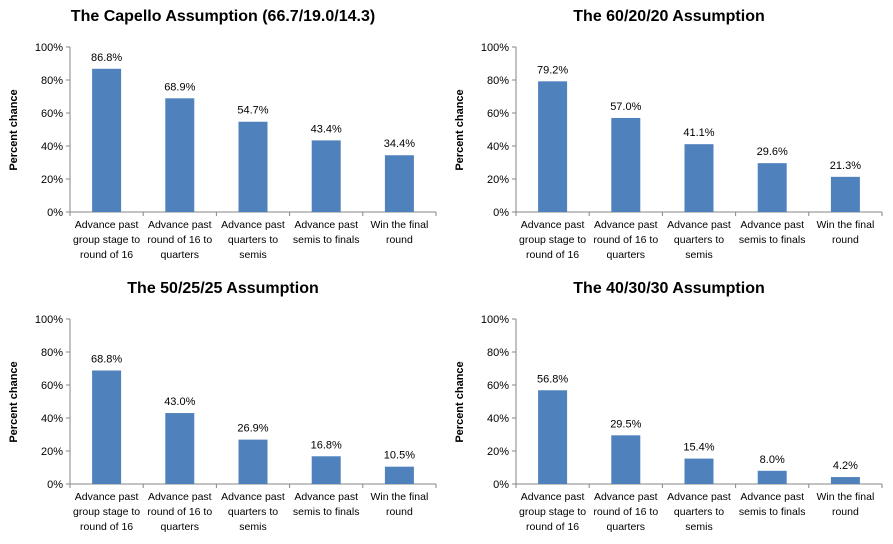 Image resolution: width=893 pixels, height=544 pixels. Describe the element at coordinates (552, 70) in the screenshot. I see `data-label: 79.2%` at that location.